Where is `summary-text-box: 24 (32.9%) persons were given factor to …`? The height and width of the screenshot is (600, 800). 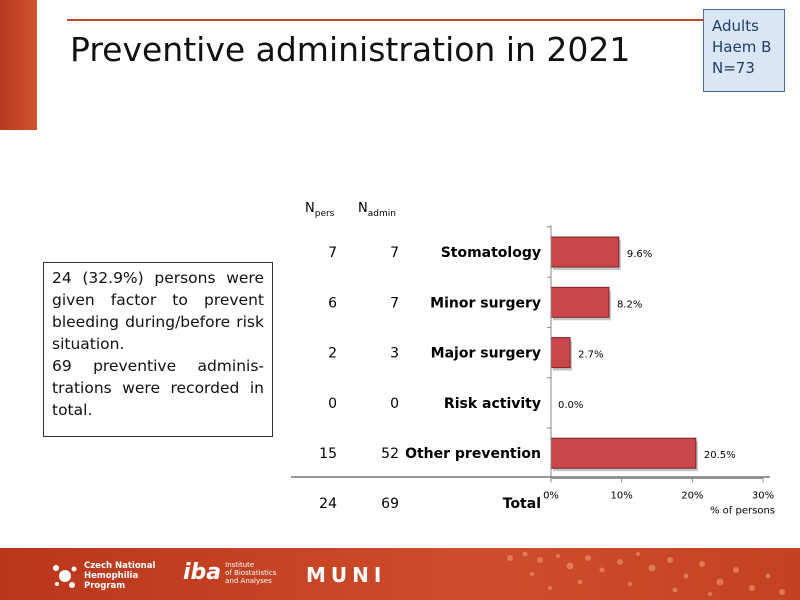 summary-text-box: 24 (32.9%) persons were given factor to … is located at coordinates (158, 349).